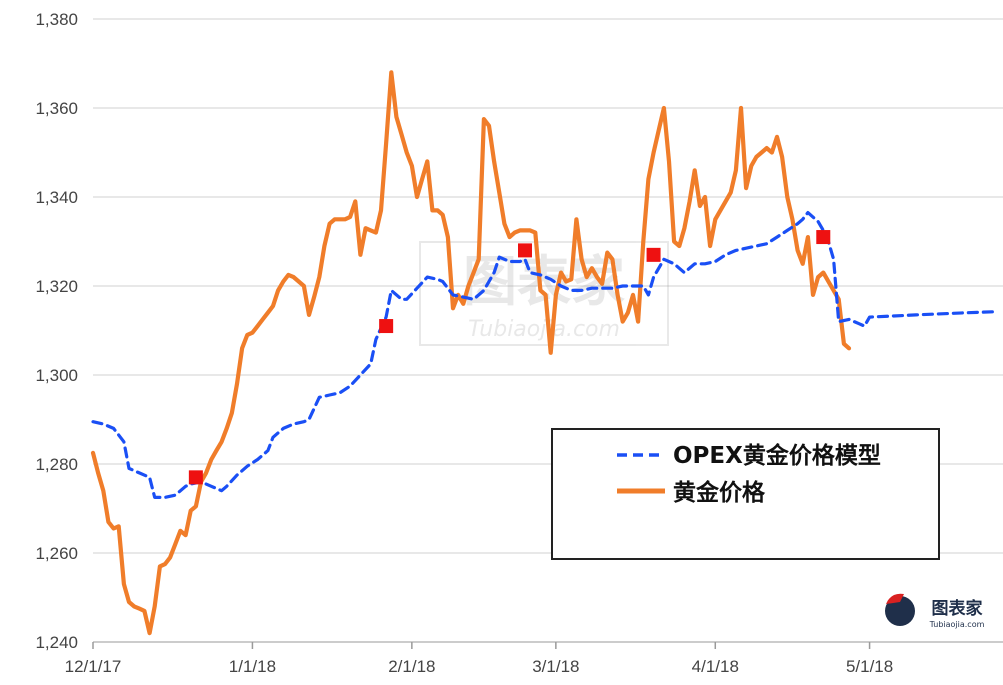 This screenshot has height=685, width=1003. I want to click on logo-text: 图表家, so click(957, 608).